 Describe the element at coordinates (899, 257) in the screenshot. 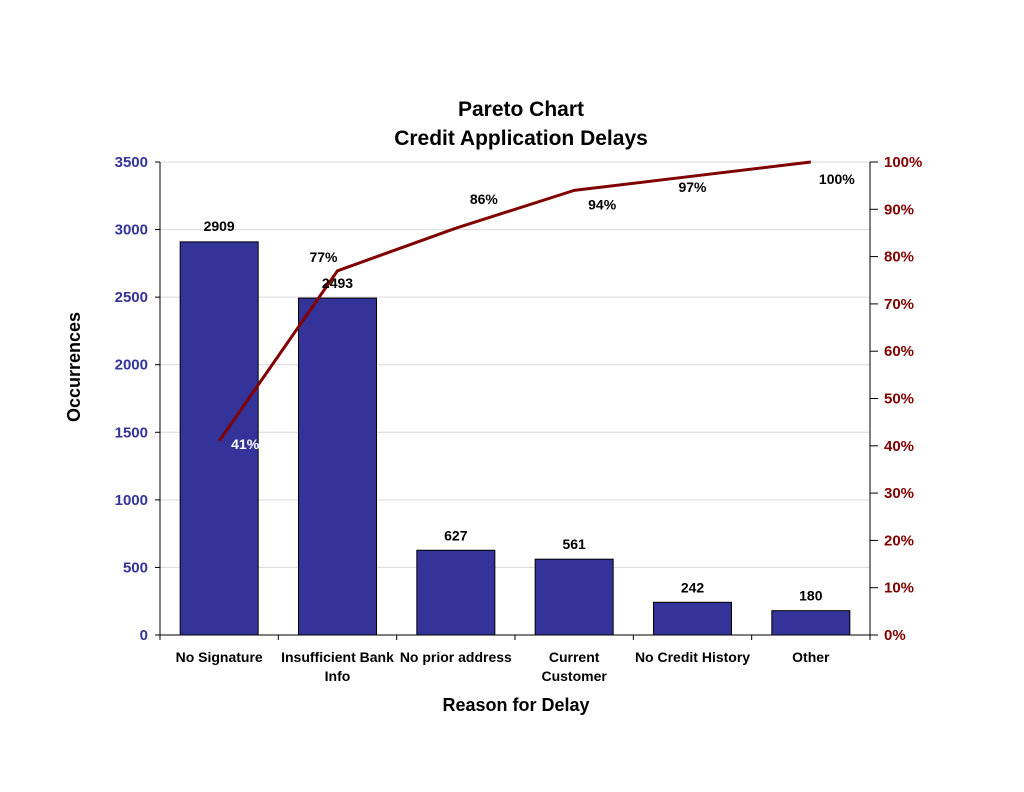

I see `y2-tick-label: 80%` at that location.